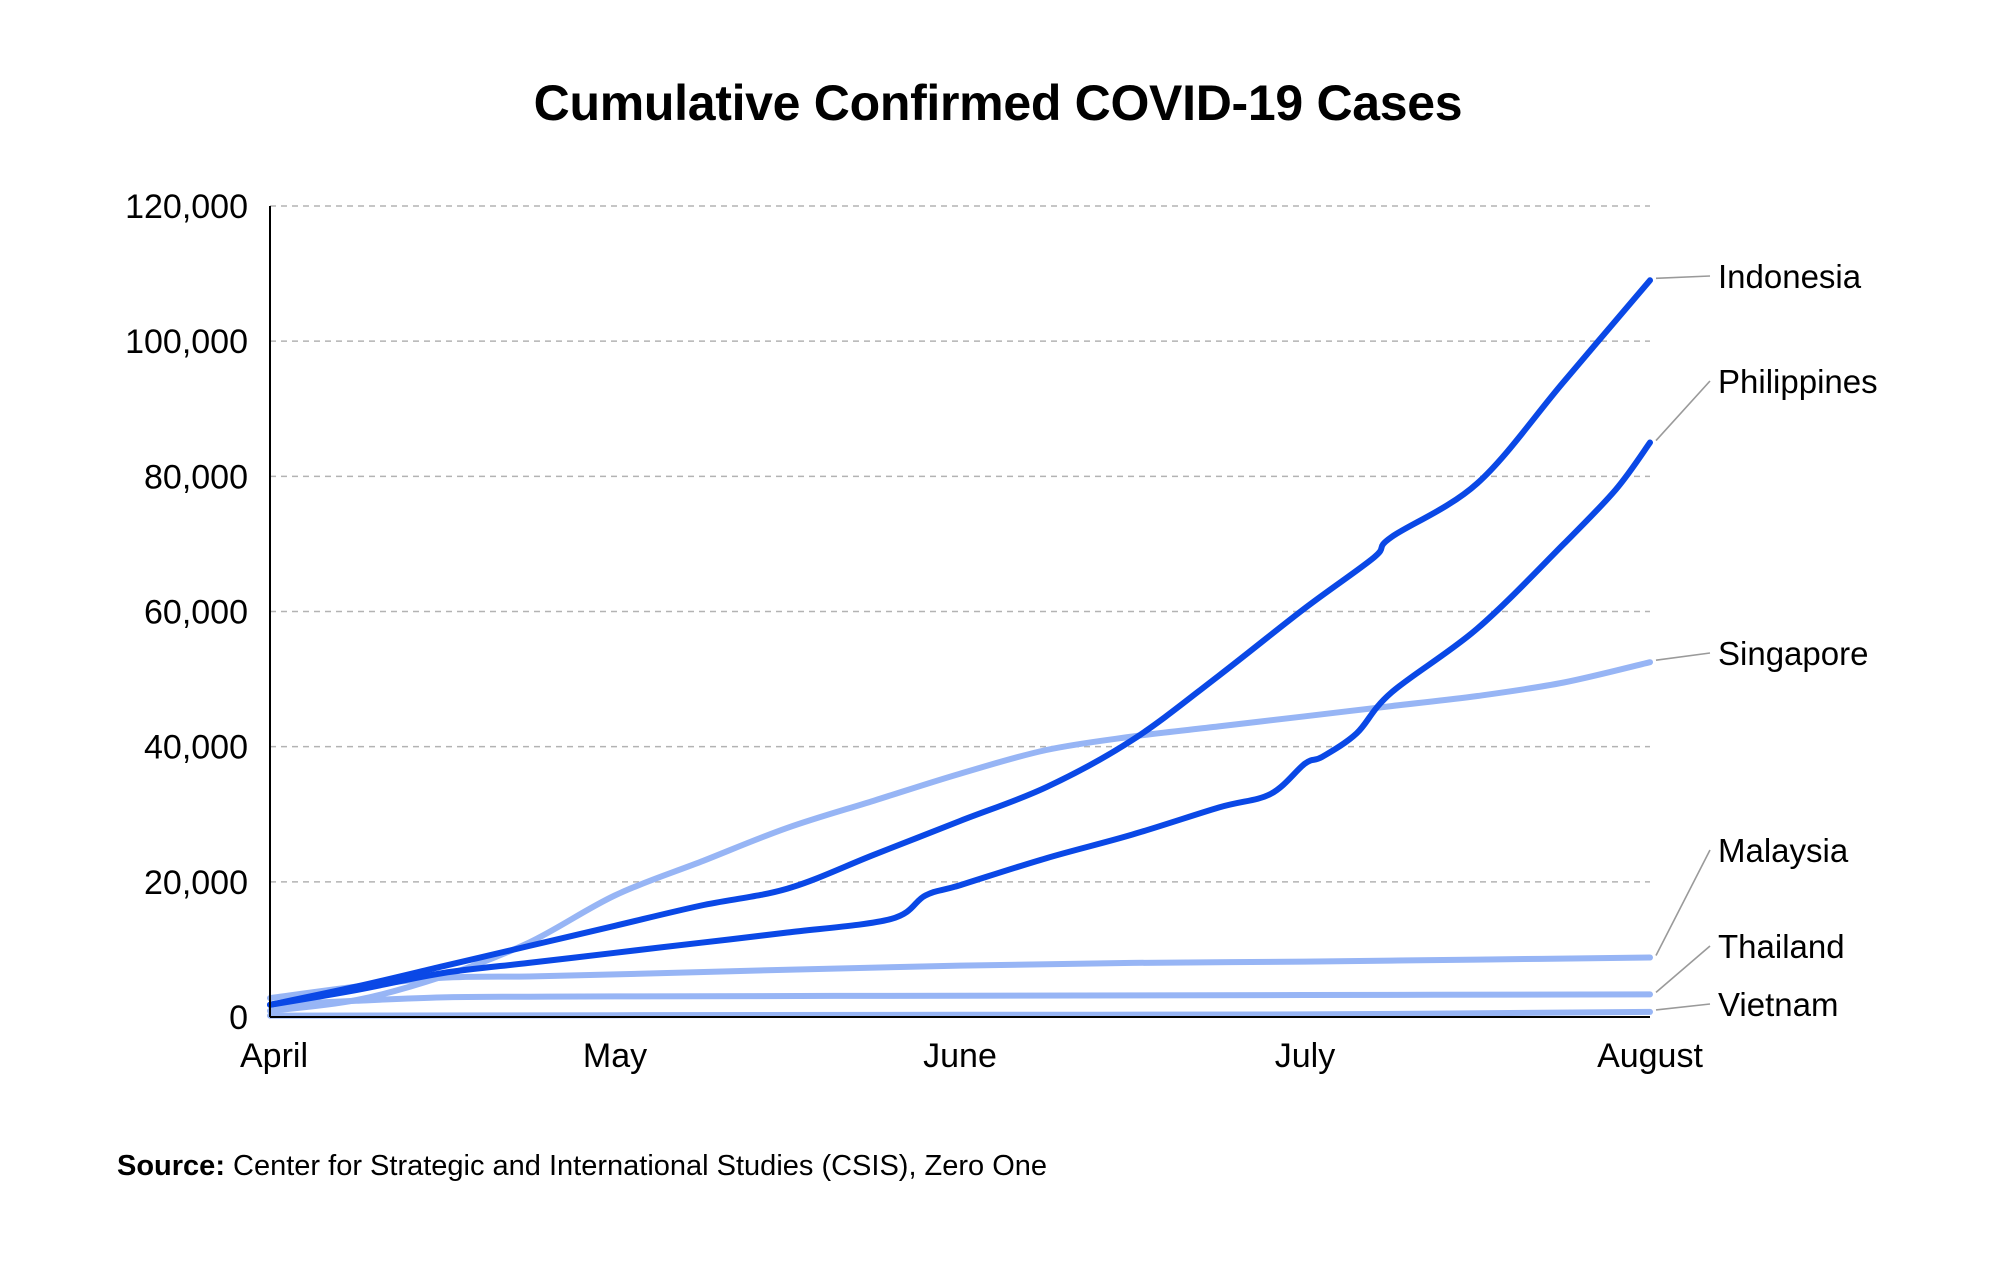 The width and height of the screenshot is (2000, 1273). Describe the element at coordinates (1683, 411) in the screenshot. I see `leader-line-philippines` at that location.